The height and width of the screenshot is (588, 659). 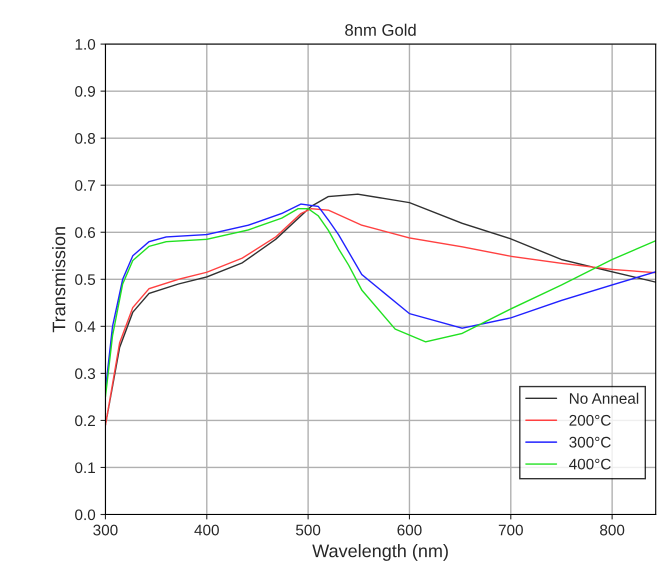 I want to click on y-tick-label: 0.7, so click(x=85, y=185).